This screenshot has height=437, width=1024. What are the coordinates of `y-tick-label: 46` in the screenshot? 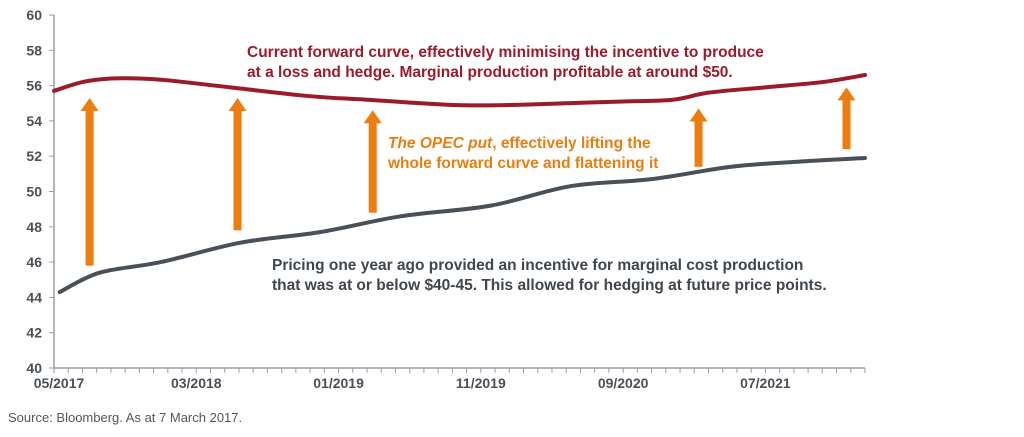 It's located at (34, 262).